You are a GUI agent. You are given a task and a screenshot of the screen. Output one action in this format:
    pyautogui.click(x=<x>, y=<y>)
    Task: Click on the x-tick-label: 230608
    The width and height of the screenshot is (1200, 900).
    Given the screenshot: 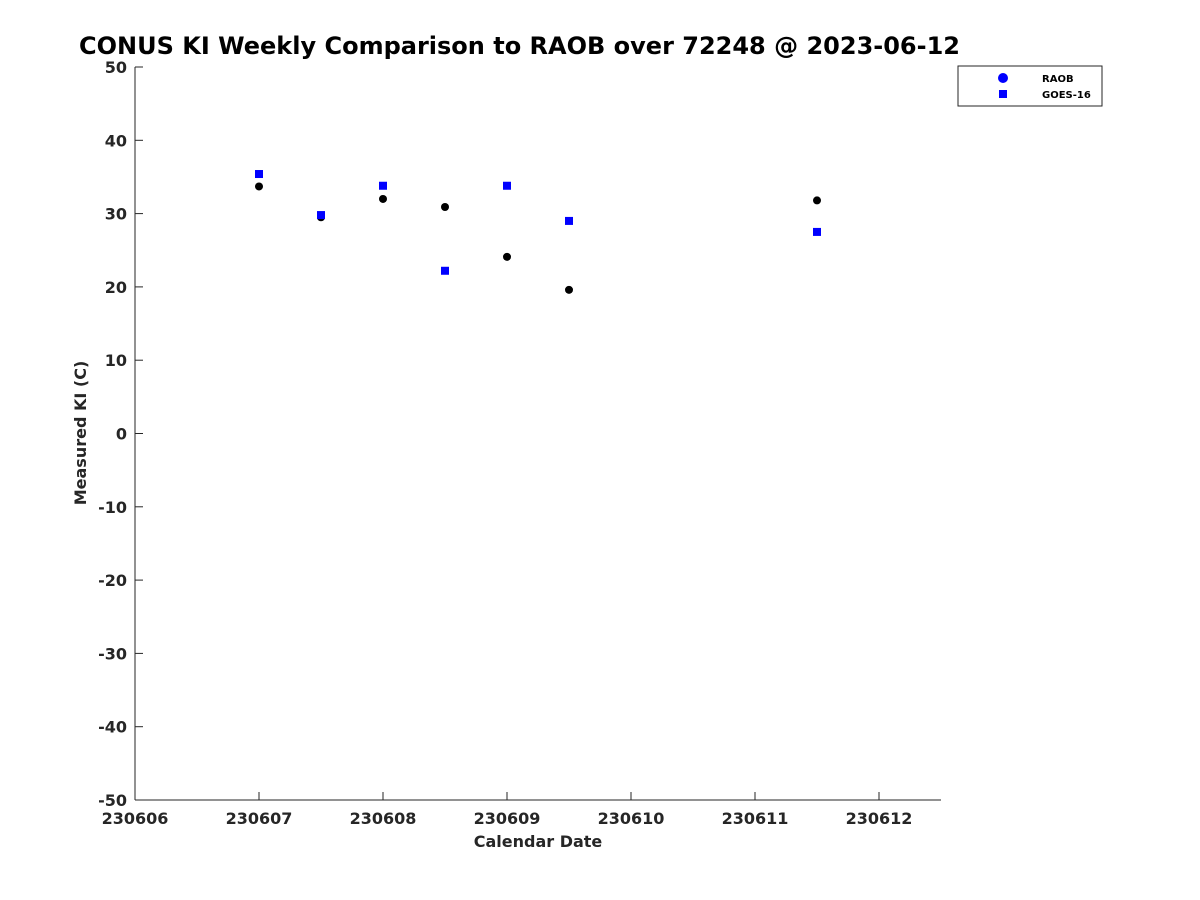 What is the action you would take?
    pyautogui.click(x=383, y=818)
    